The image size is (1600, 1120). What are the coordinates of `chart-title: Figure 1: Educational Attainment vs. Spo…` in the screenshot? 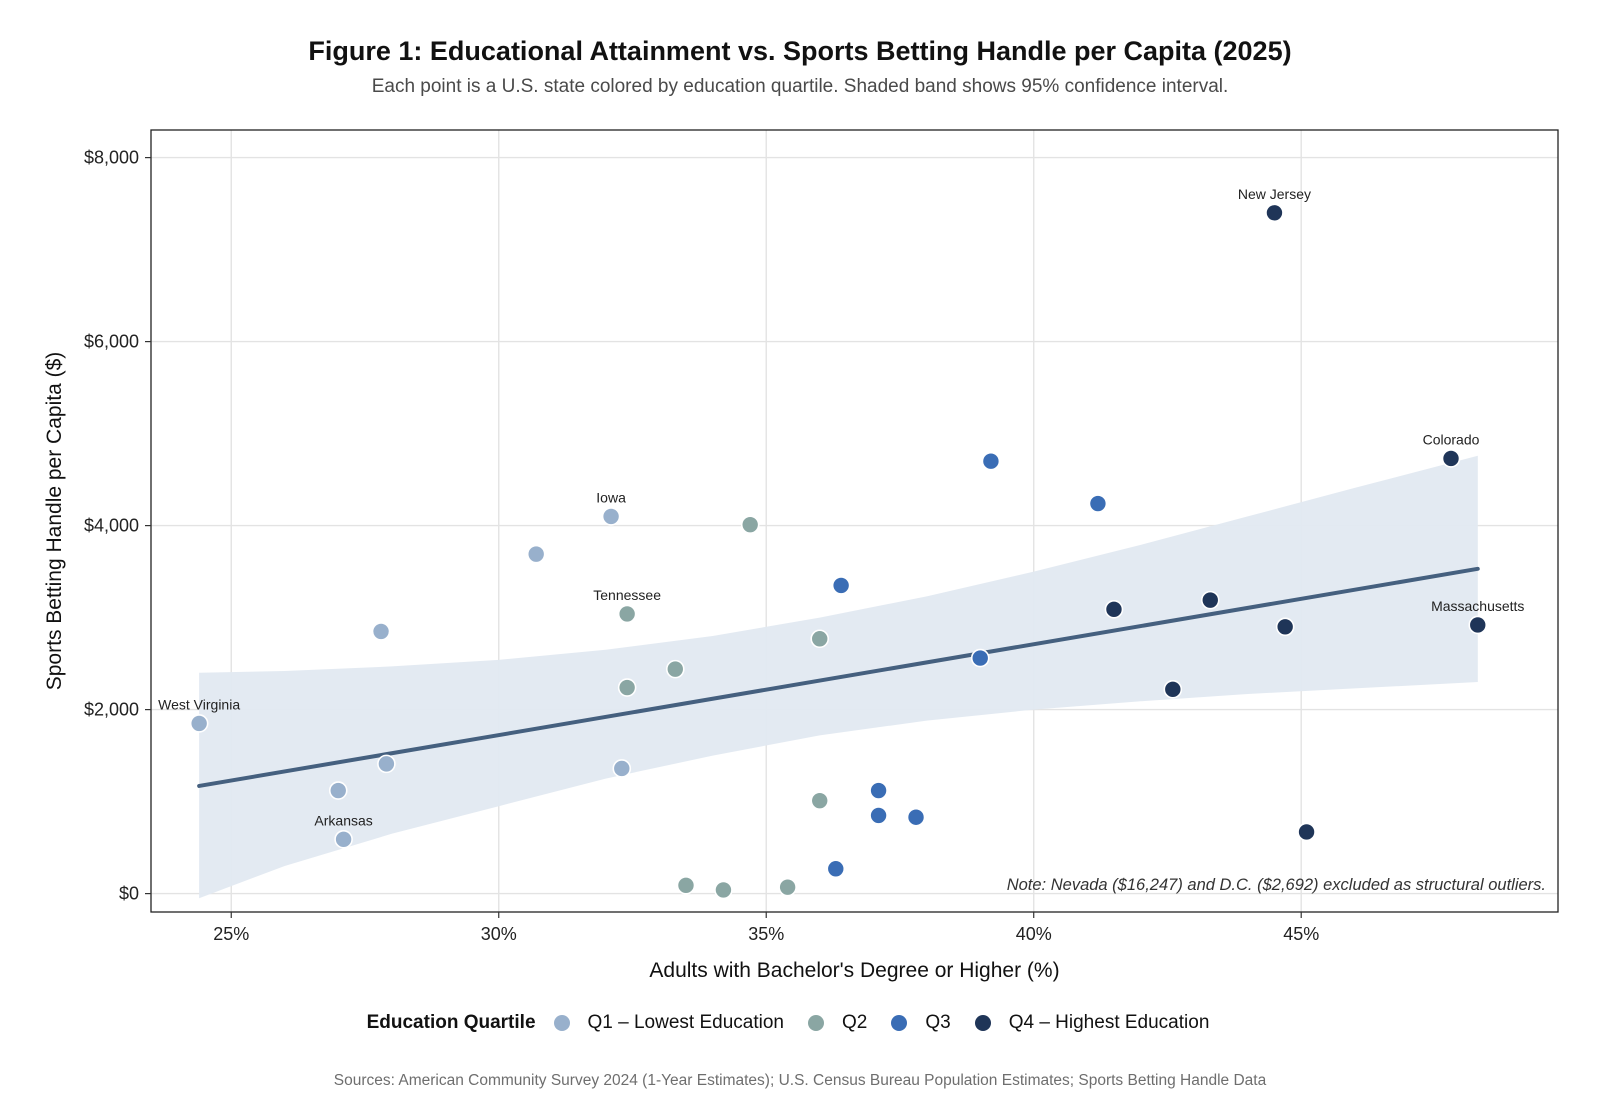 It's located at (800, 51).